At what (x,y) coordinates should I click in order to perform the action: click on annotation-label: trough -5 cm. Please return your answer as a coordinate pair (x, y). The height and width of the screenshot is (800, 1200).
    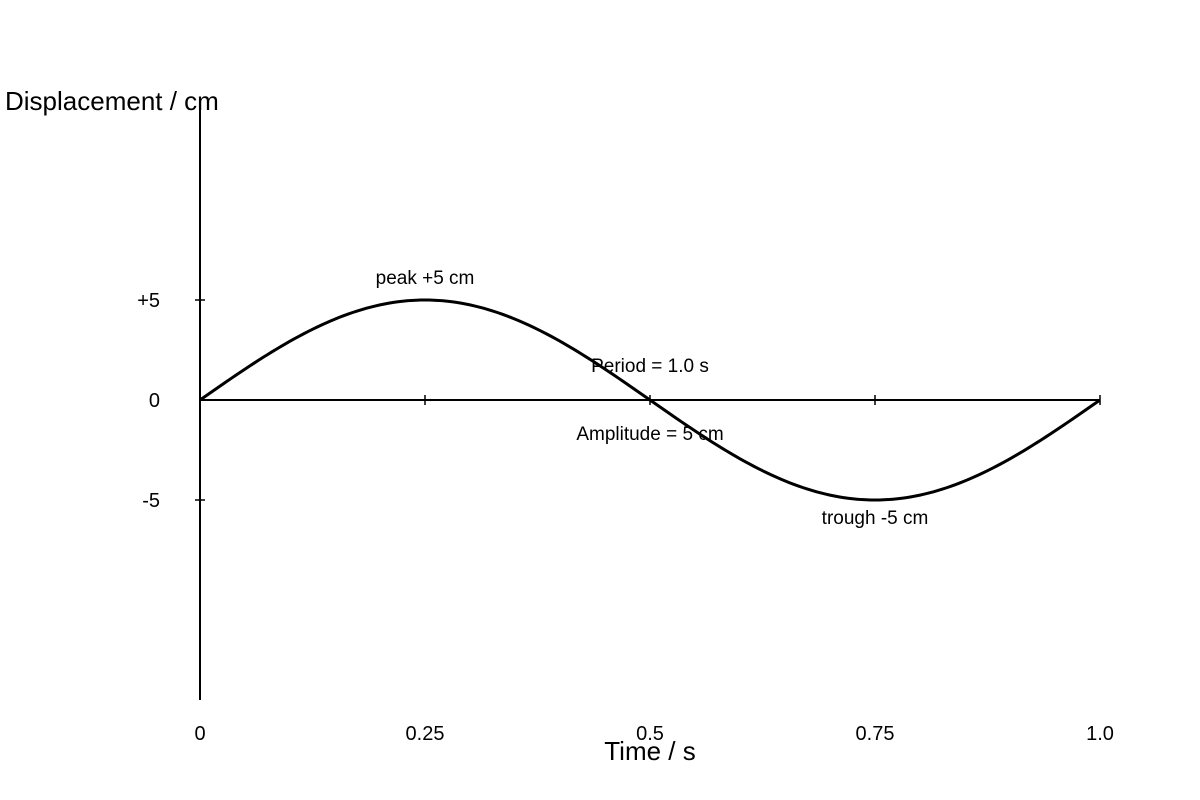
    Looking at the image, I should click on (875, 518).